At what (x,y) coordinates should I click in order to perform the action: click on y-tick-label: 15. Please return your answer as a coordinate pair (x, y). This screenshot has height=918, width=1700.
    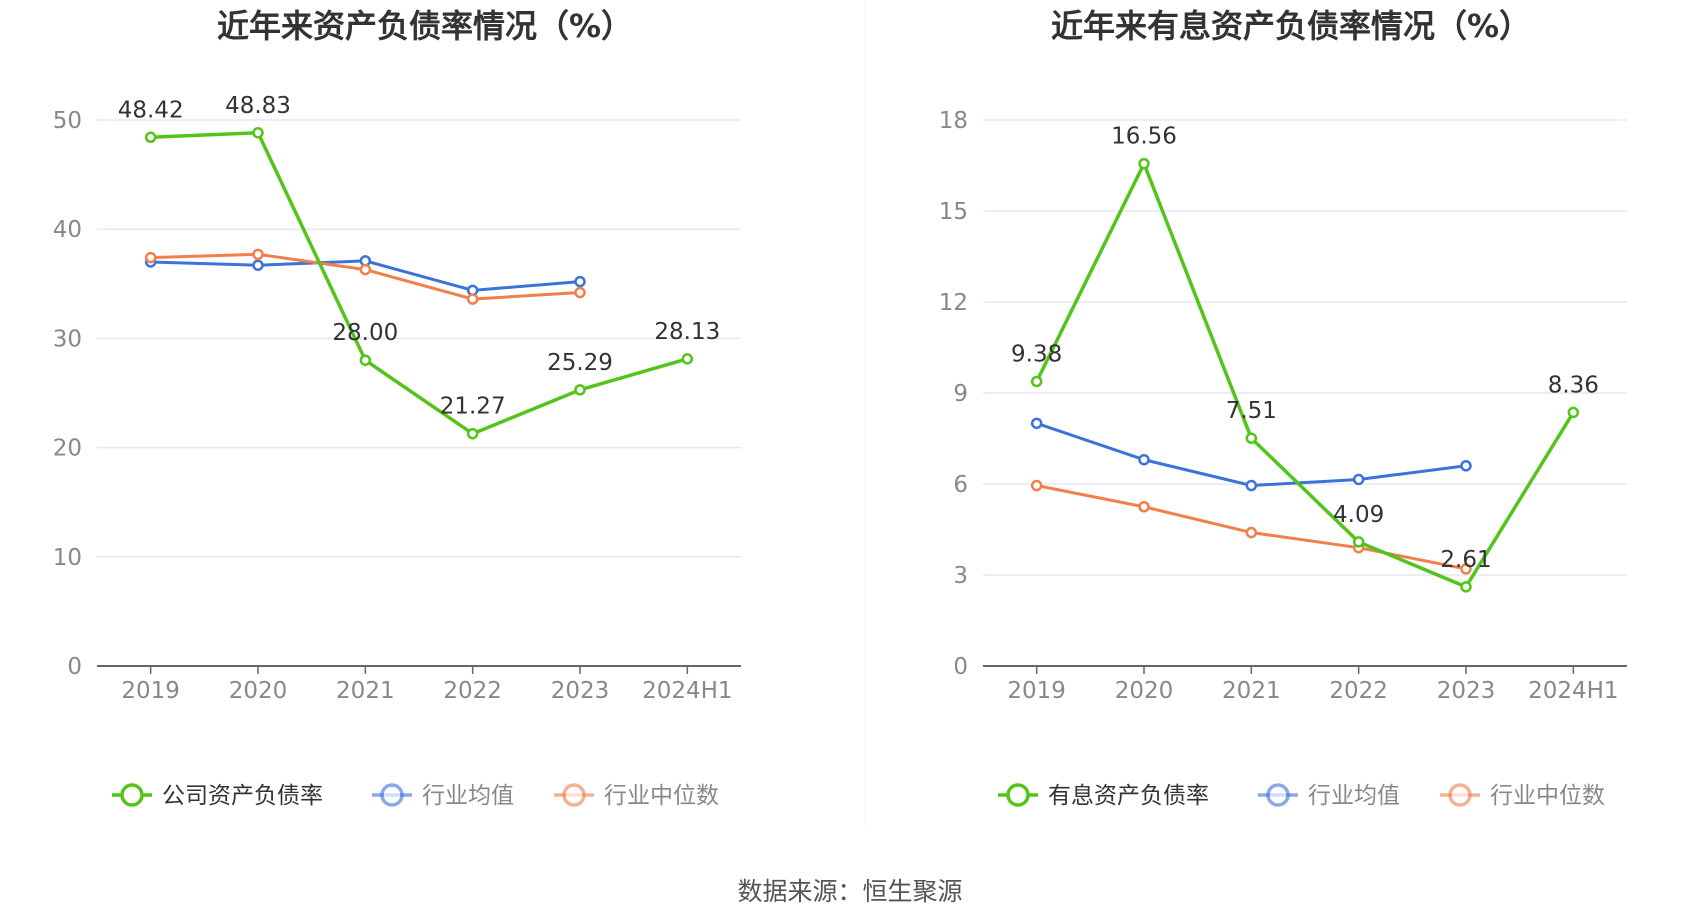
    Looking at the image, I should click on (953, 212).